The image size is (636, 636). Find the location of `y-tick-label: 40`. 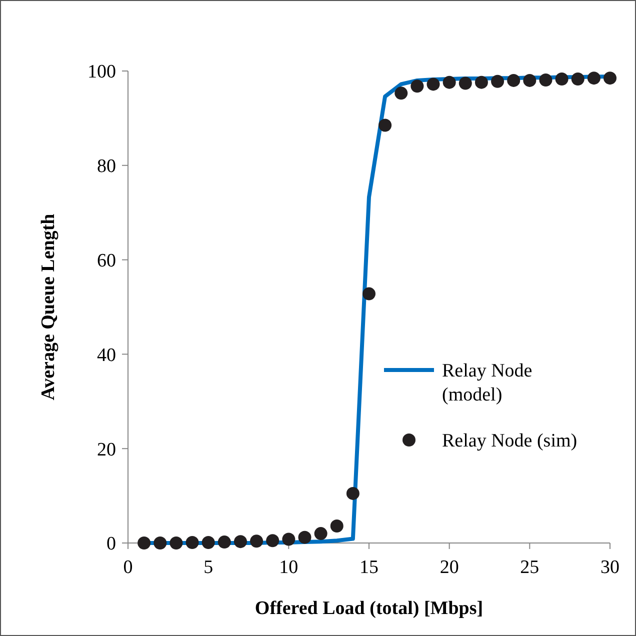

y-tick-label: 40 is located at coordinates (106, 355).